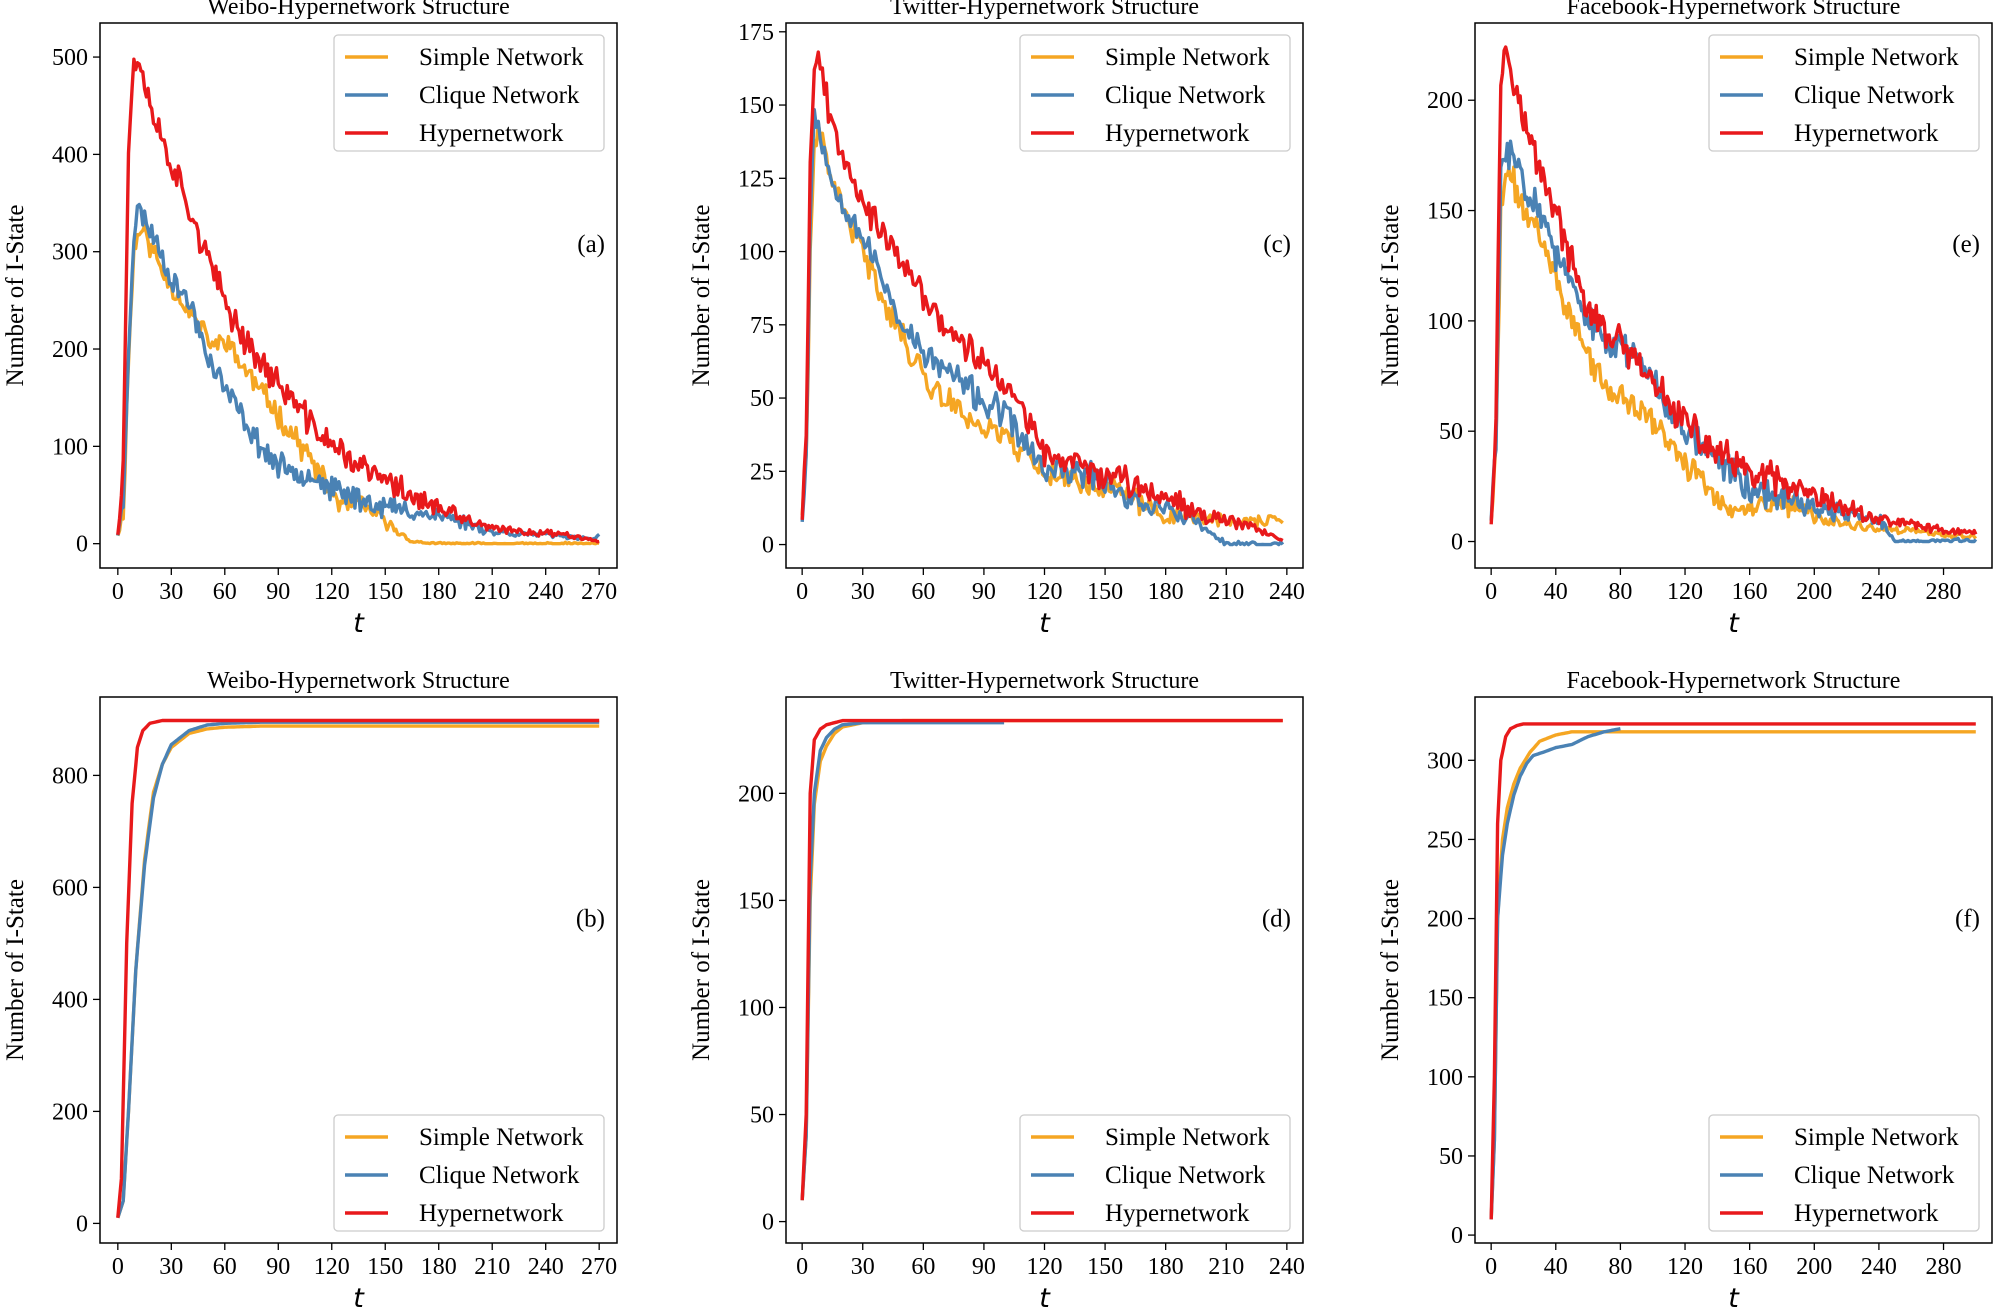 The height and width of the screenshot is (1315, 2008). Describe the element at coordinates (923, 592) in the screenshot. I see `x-tick-label: 60` at that location.